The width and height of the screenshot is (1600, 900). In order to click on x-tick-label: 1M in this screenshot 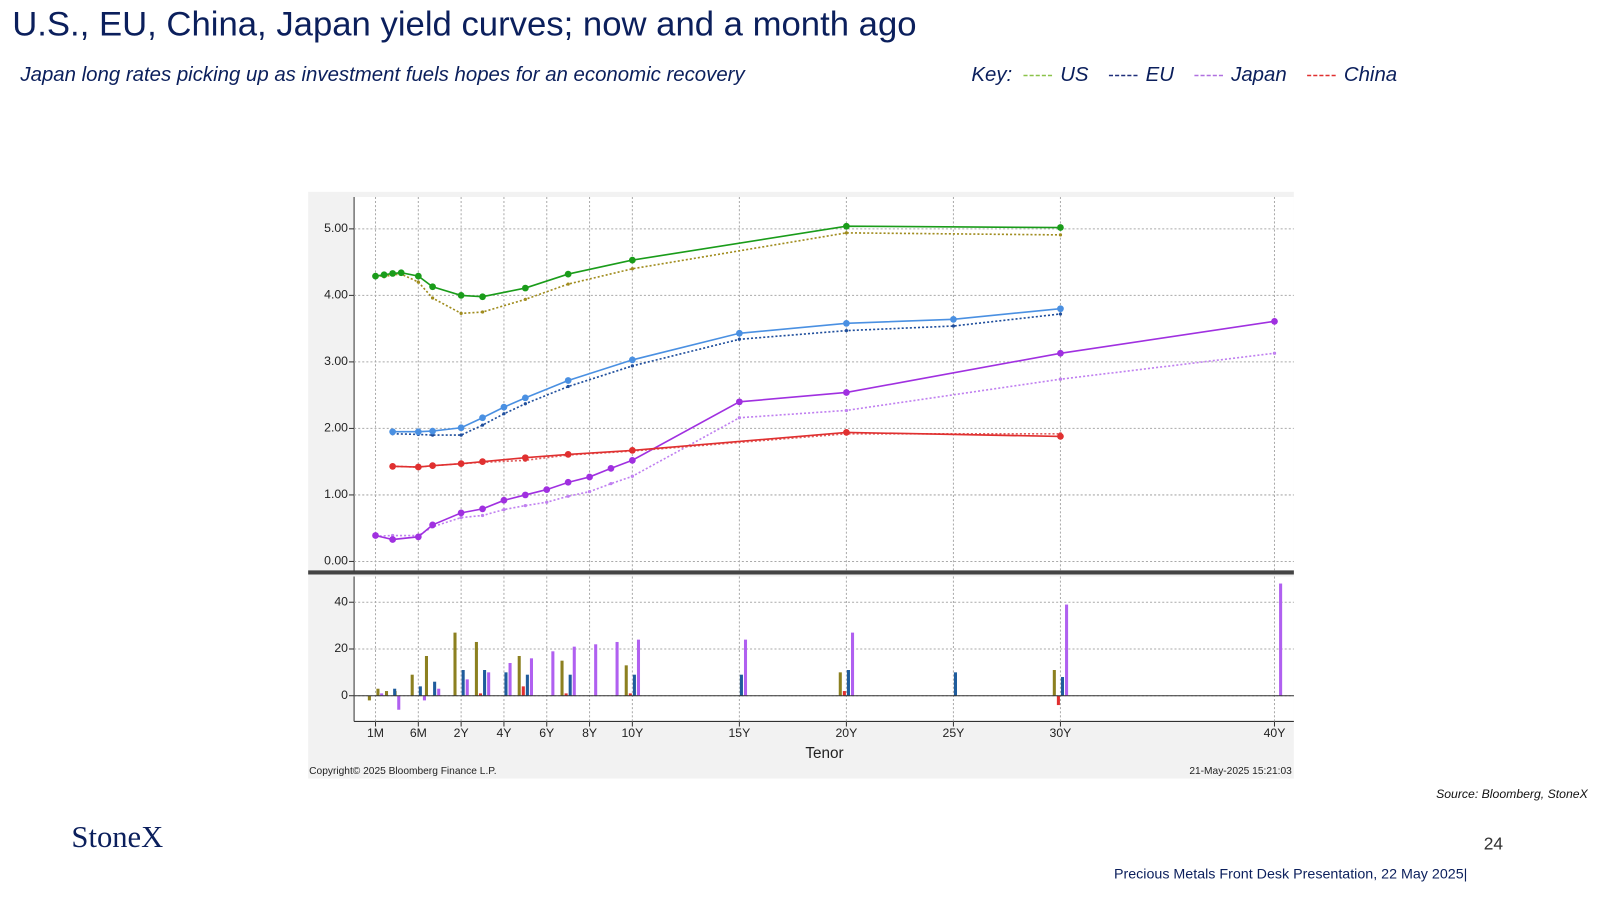, I will do `click(375, 733)`.